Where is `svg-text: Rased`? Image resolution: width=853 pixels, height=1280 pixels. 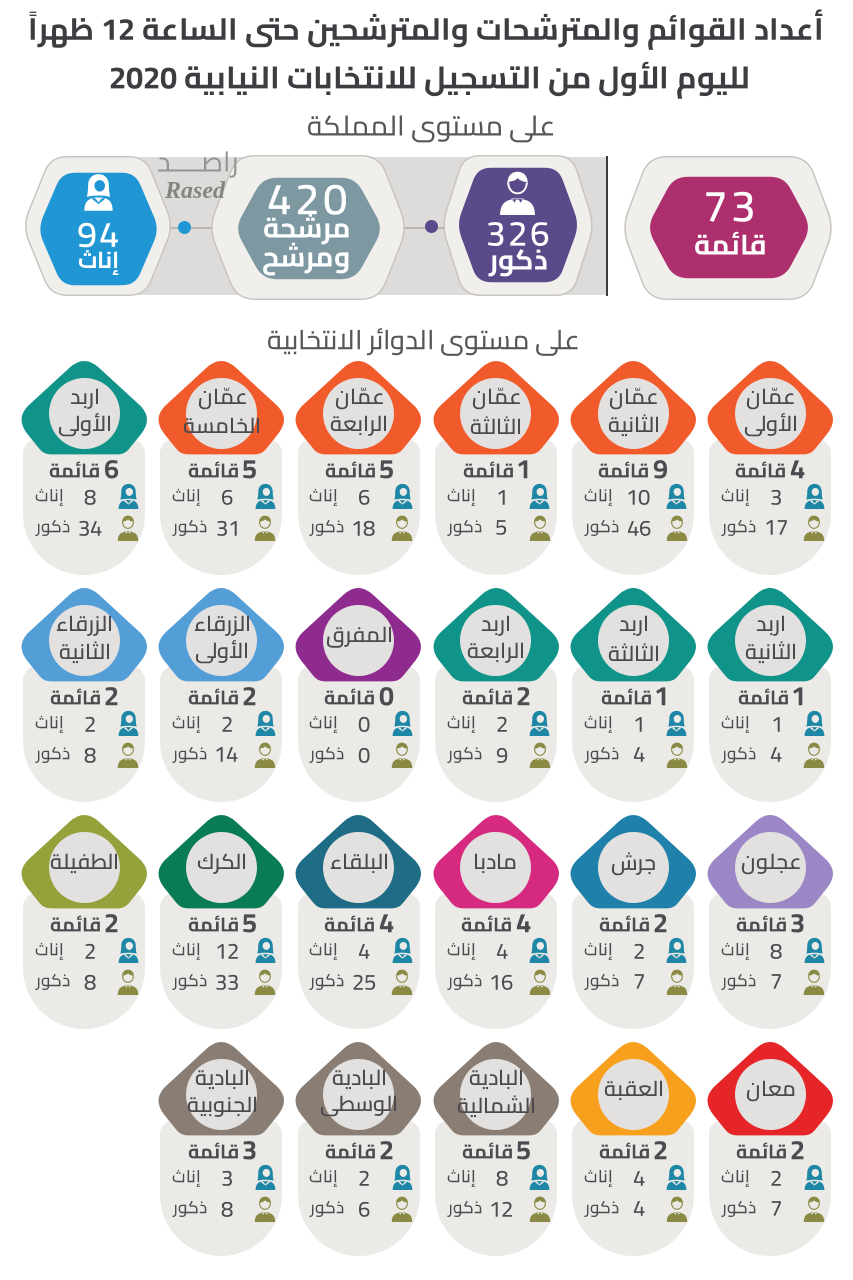
svg-text: Rased is located at coordinates (195, 191).